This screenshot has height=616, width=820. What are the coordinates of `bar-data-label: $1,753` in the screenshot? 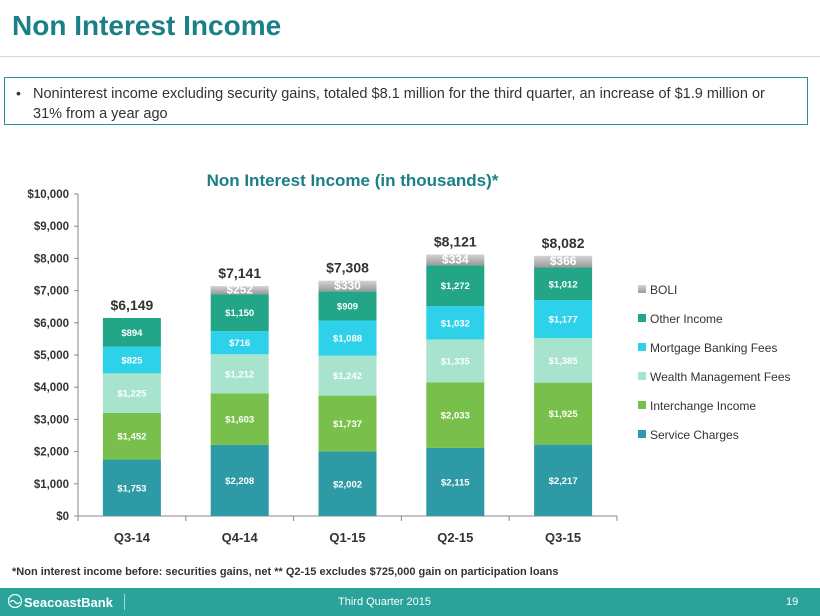 It's located at (131, 488).